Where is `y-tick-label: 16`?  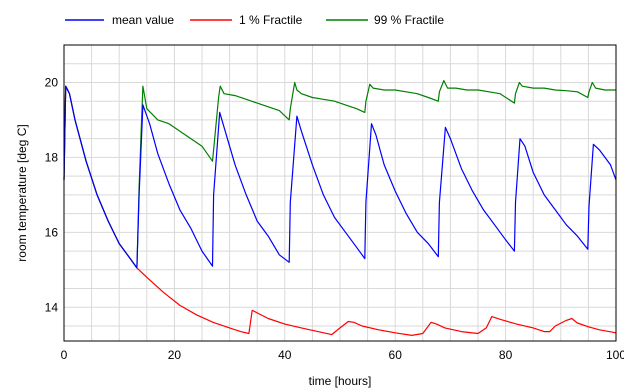
y-tick-label: 16 is located at coordinates (52, 232).